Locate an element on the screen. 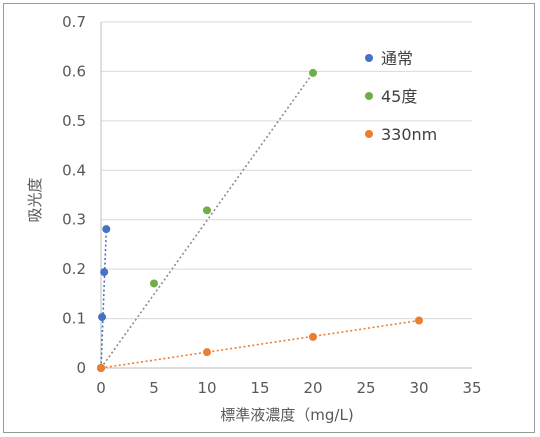  y-tick-label: 0.4 is located at coordinates (74, 170).